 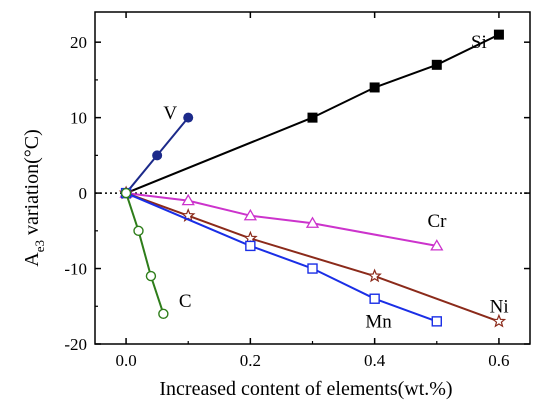 I want to click on series-label-v: V, so click(x=170, y=113).